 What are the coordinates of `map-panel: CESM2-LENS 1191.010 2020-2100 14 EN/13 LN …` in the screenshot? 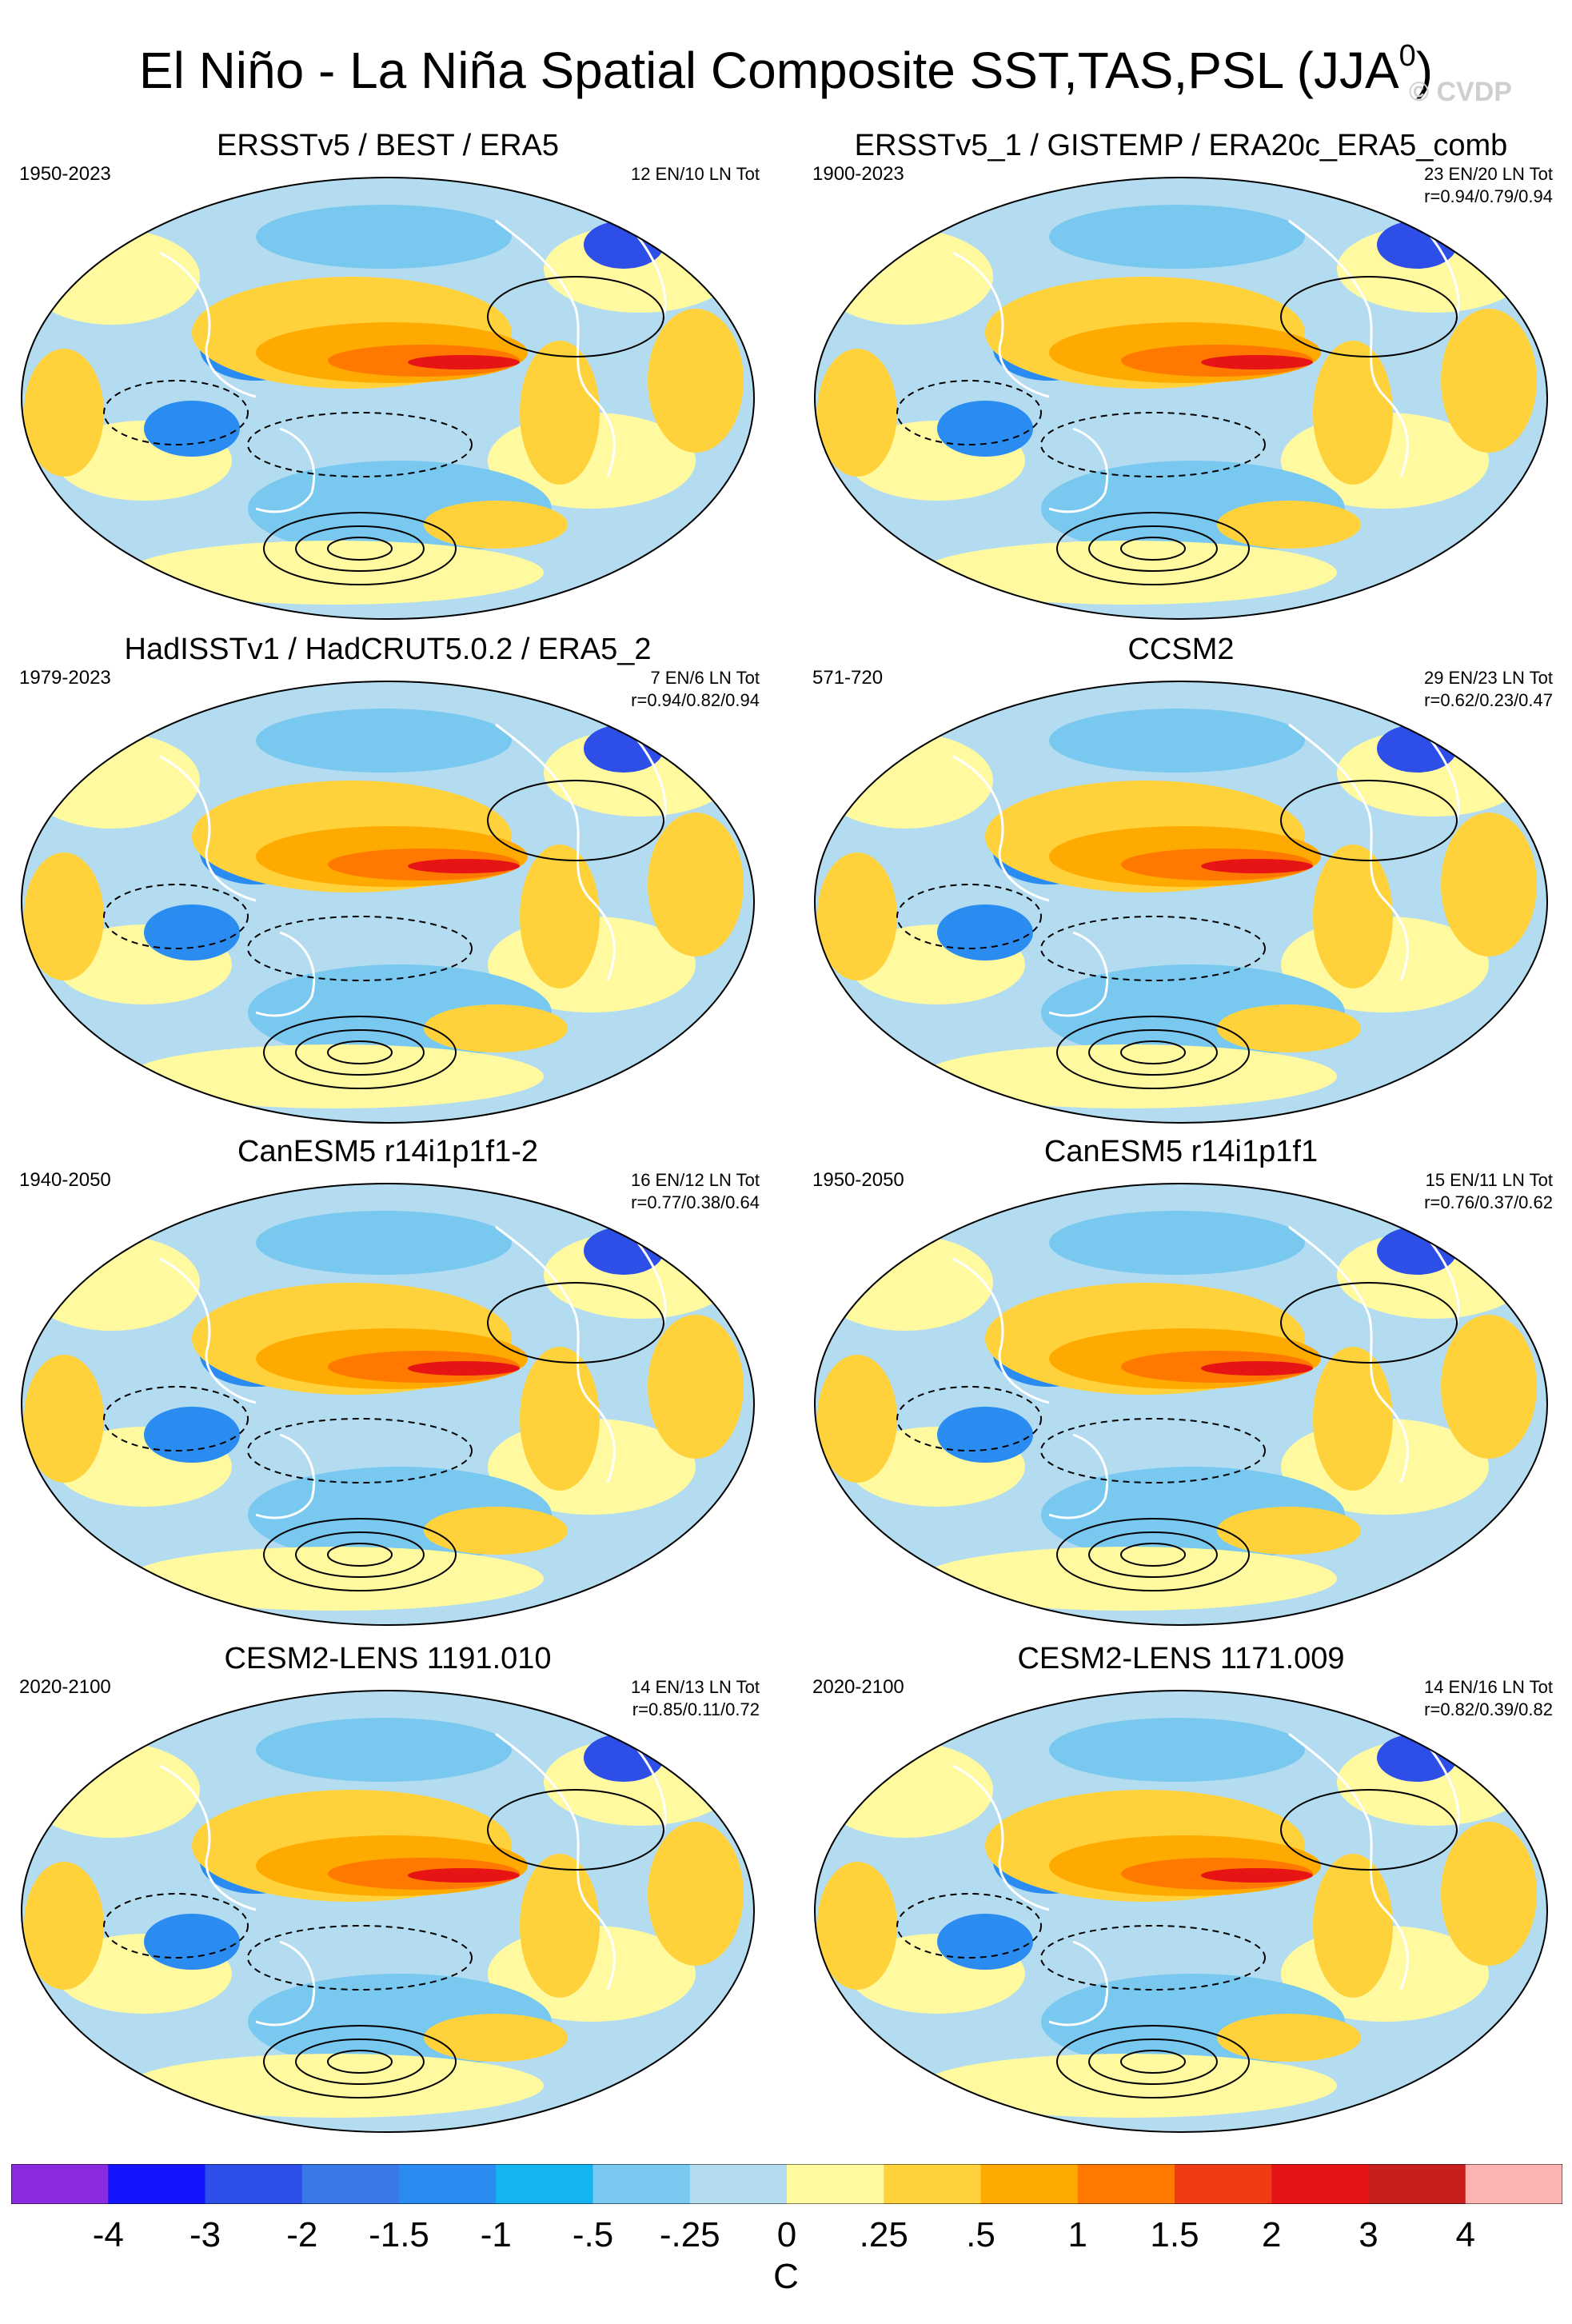 It's located at (388, 1889).